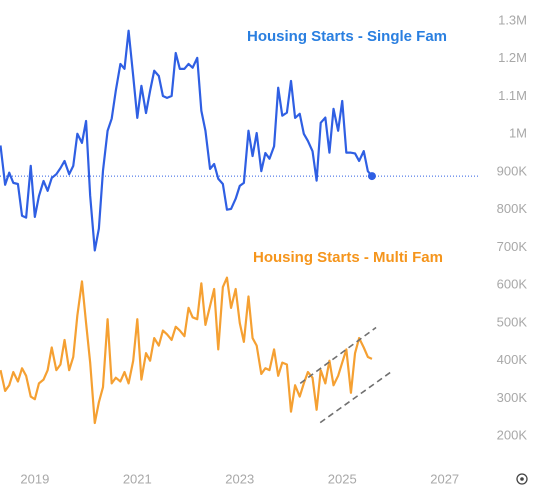 The image size is (536, 487). I want to click on y-tick-label: 600K, so click(512, 284).